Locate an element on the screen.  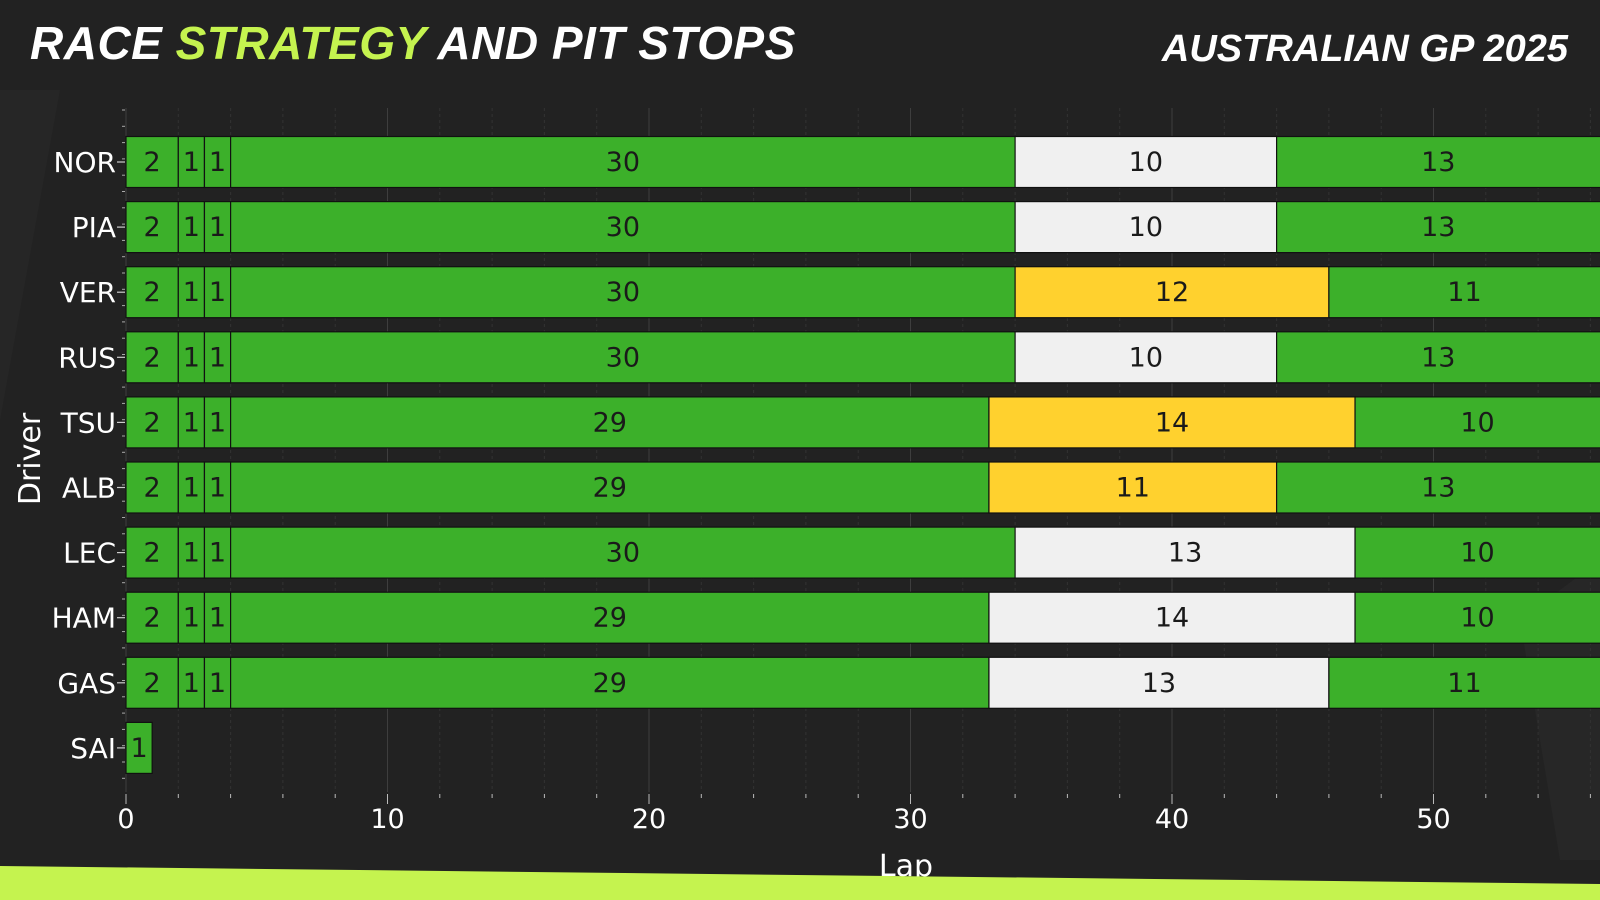
stint-label: 12 is located at coordinates (1172, 292).